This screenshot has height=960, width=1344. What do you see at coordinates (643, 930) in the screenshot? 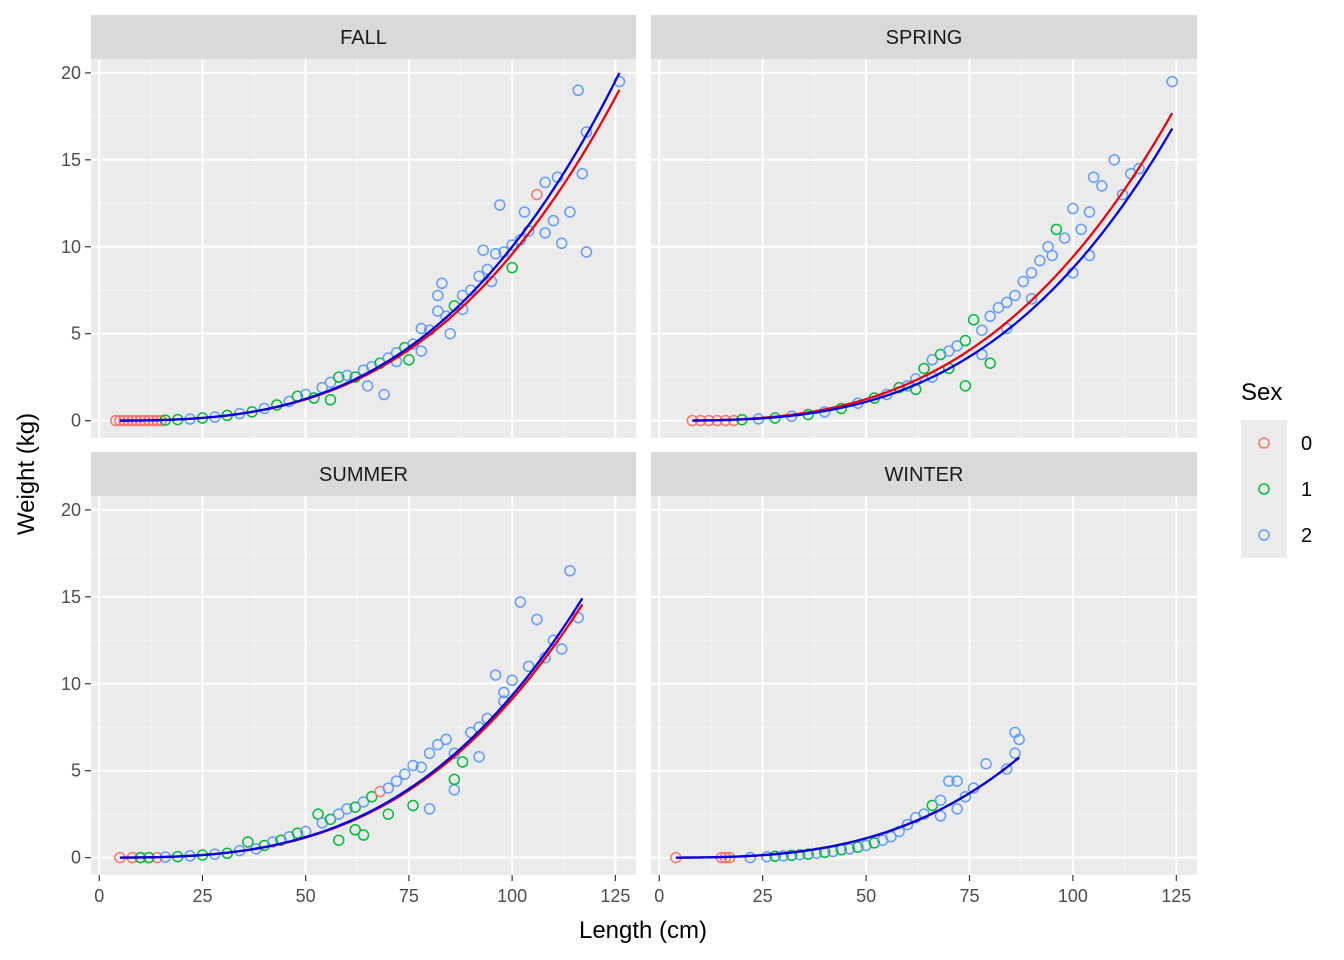
I see `x-axis-title: Length (cm)` at bounding box center [643, 930].